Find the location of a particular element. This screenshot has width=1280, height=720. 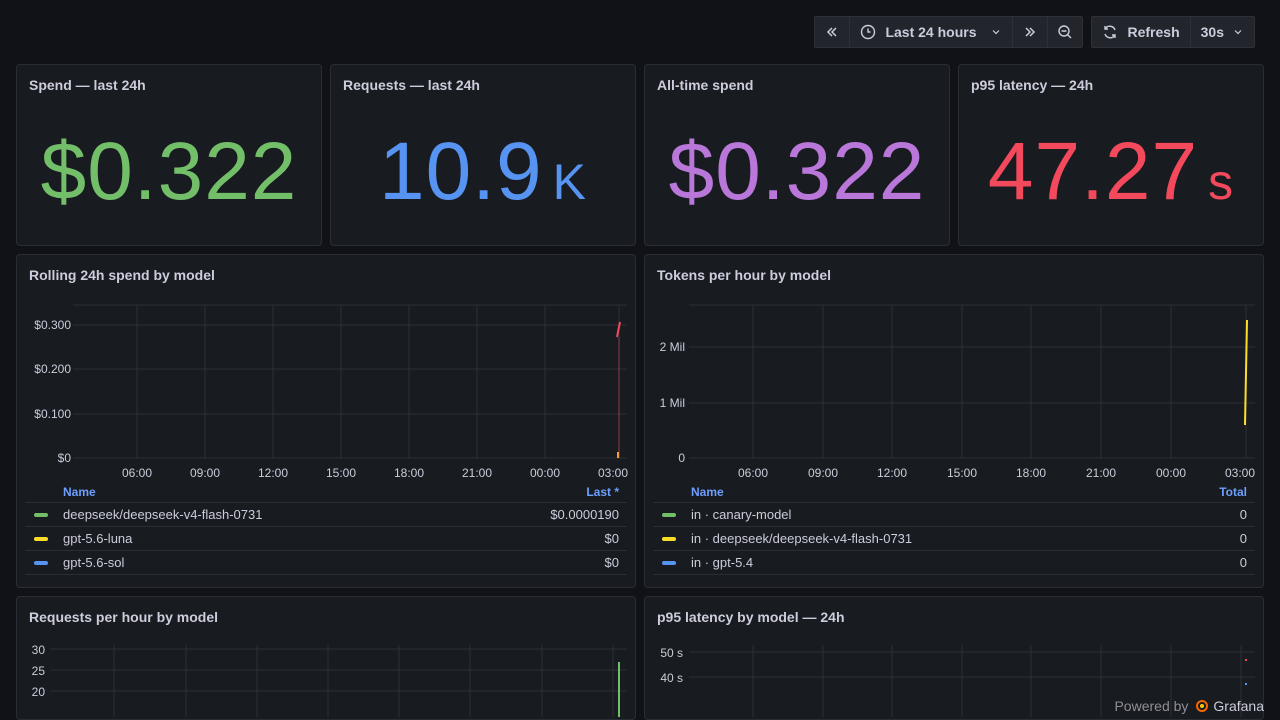

legend-row: in · gpt-5.4 0 is located at coordinates (954, 563).